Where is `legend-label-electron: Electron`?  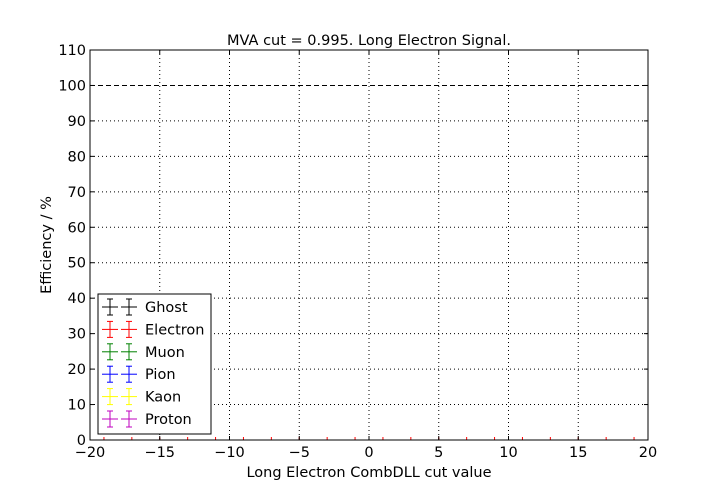
legend-label-electron: Electron is located at coordinates (174, 330).